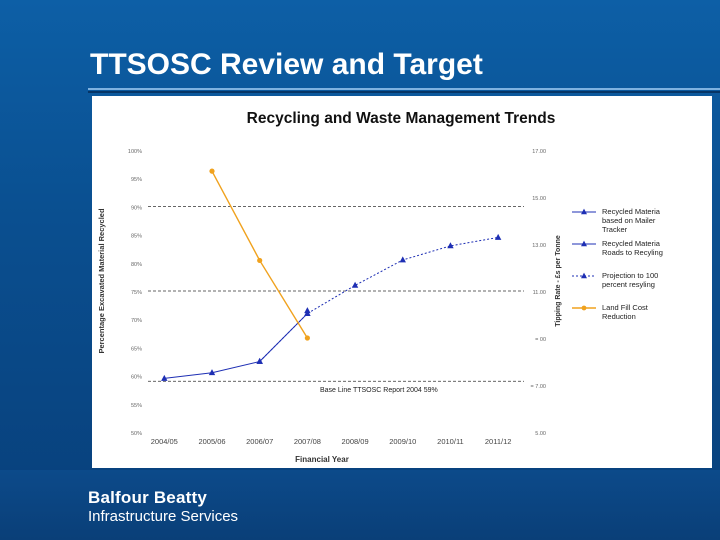  Describe the element at coordinates (355, 441) in the screenshot. I see `x-tick-label: 2008/09` at that location.